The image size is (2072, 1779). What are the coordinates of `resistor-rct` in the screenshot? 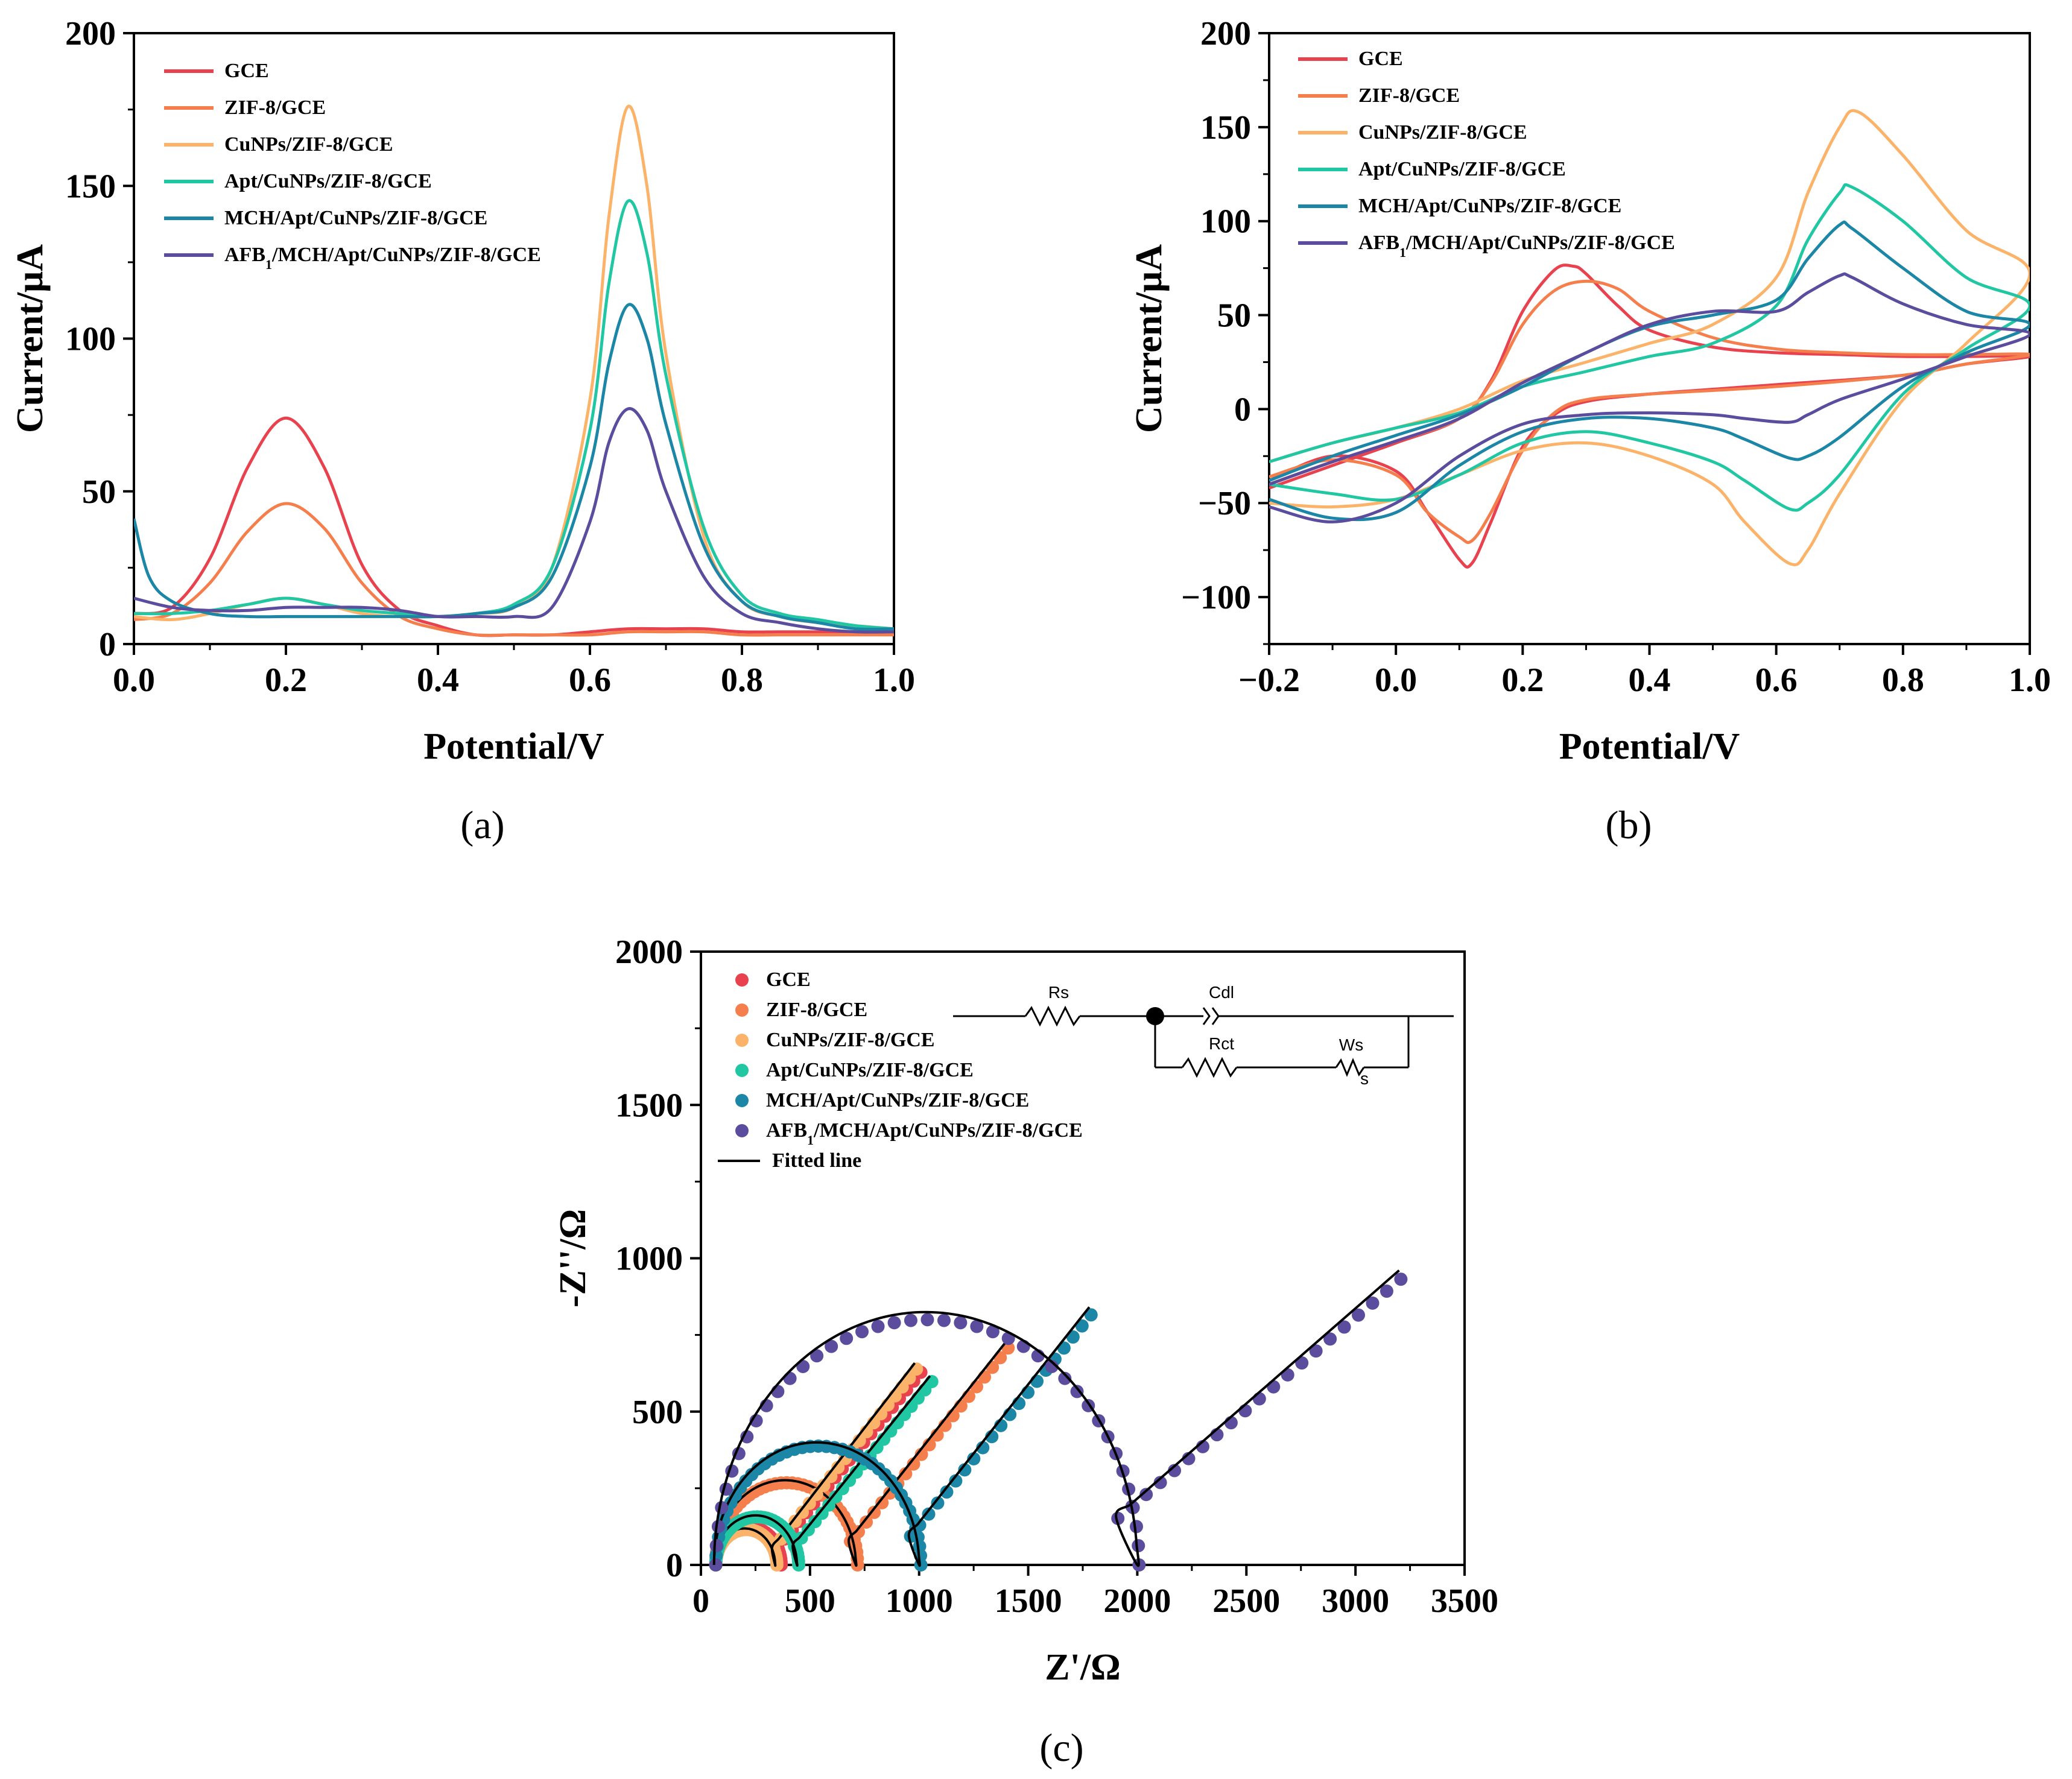 It's located at (1210, 1067).